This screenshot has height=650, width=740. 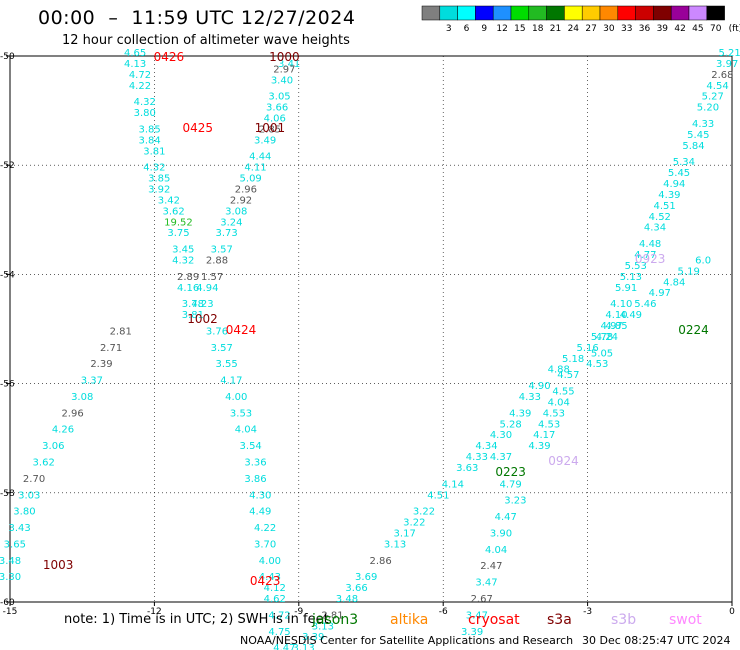 I want to click on wave-height-label: 3.97, so click(x=727, y=64).